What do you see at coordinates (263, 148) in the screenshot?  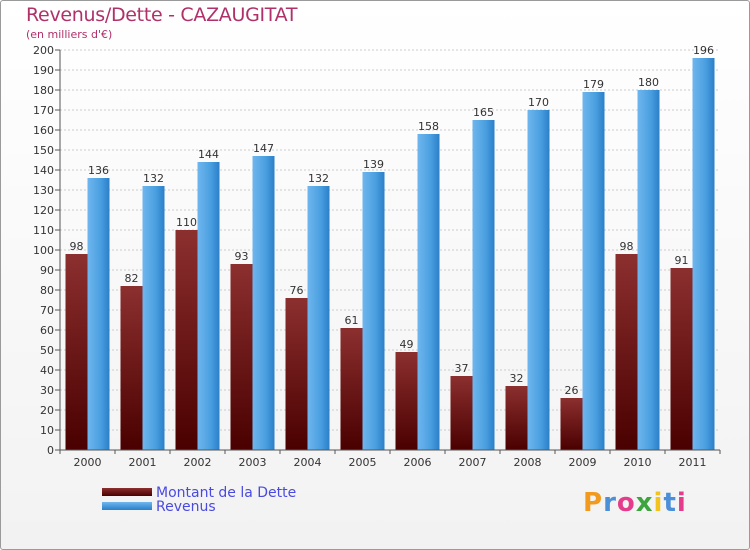 I see `value-label: 147` at bounding box center [263, 148].